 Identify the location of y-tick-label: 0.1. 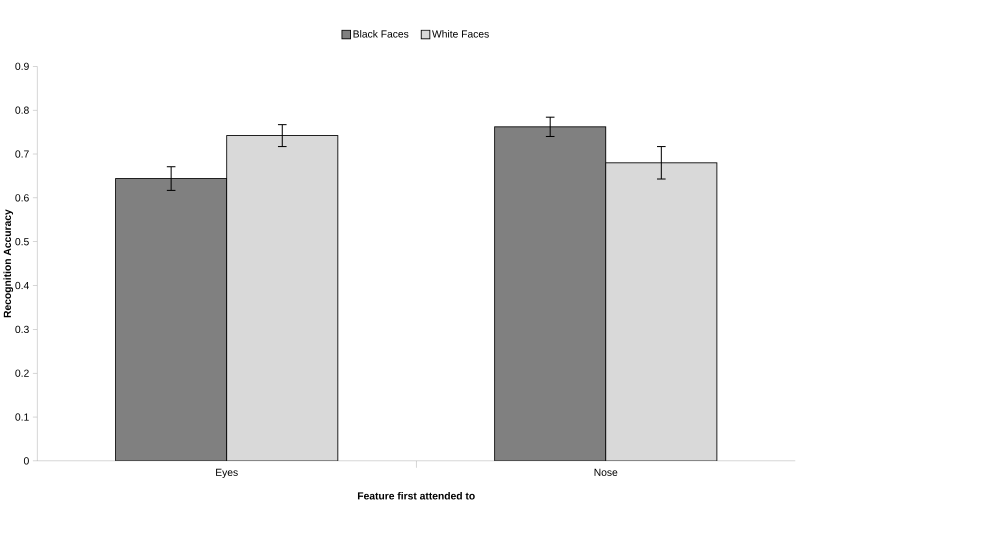
(22, 417).